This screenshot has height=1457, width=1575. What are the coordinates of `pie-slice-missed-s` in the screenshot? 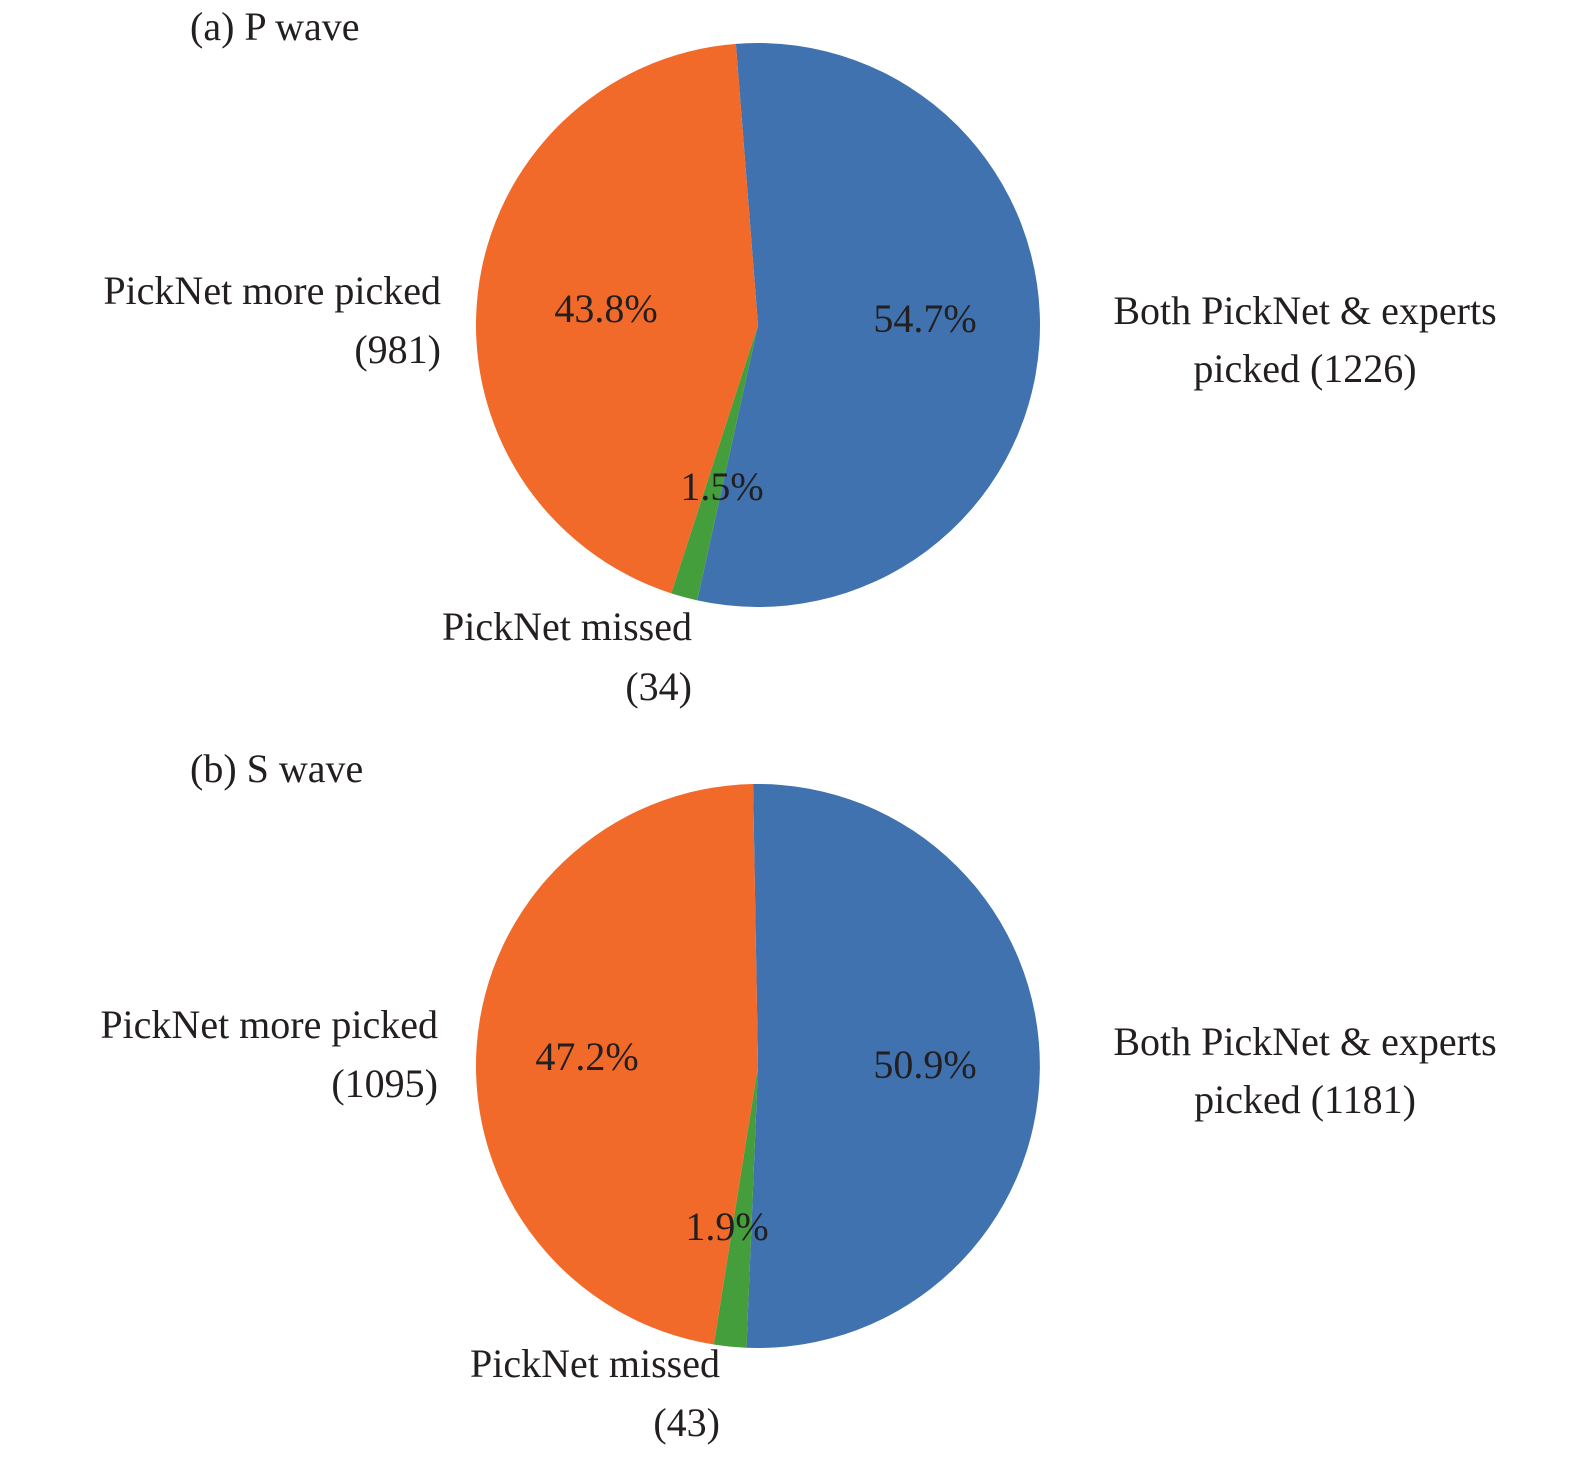 It's located at (735, 1207).